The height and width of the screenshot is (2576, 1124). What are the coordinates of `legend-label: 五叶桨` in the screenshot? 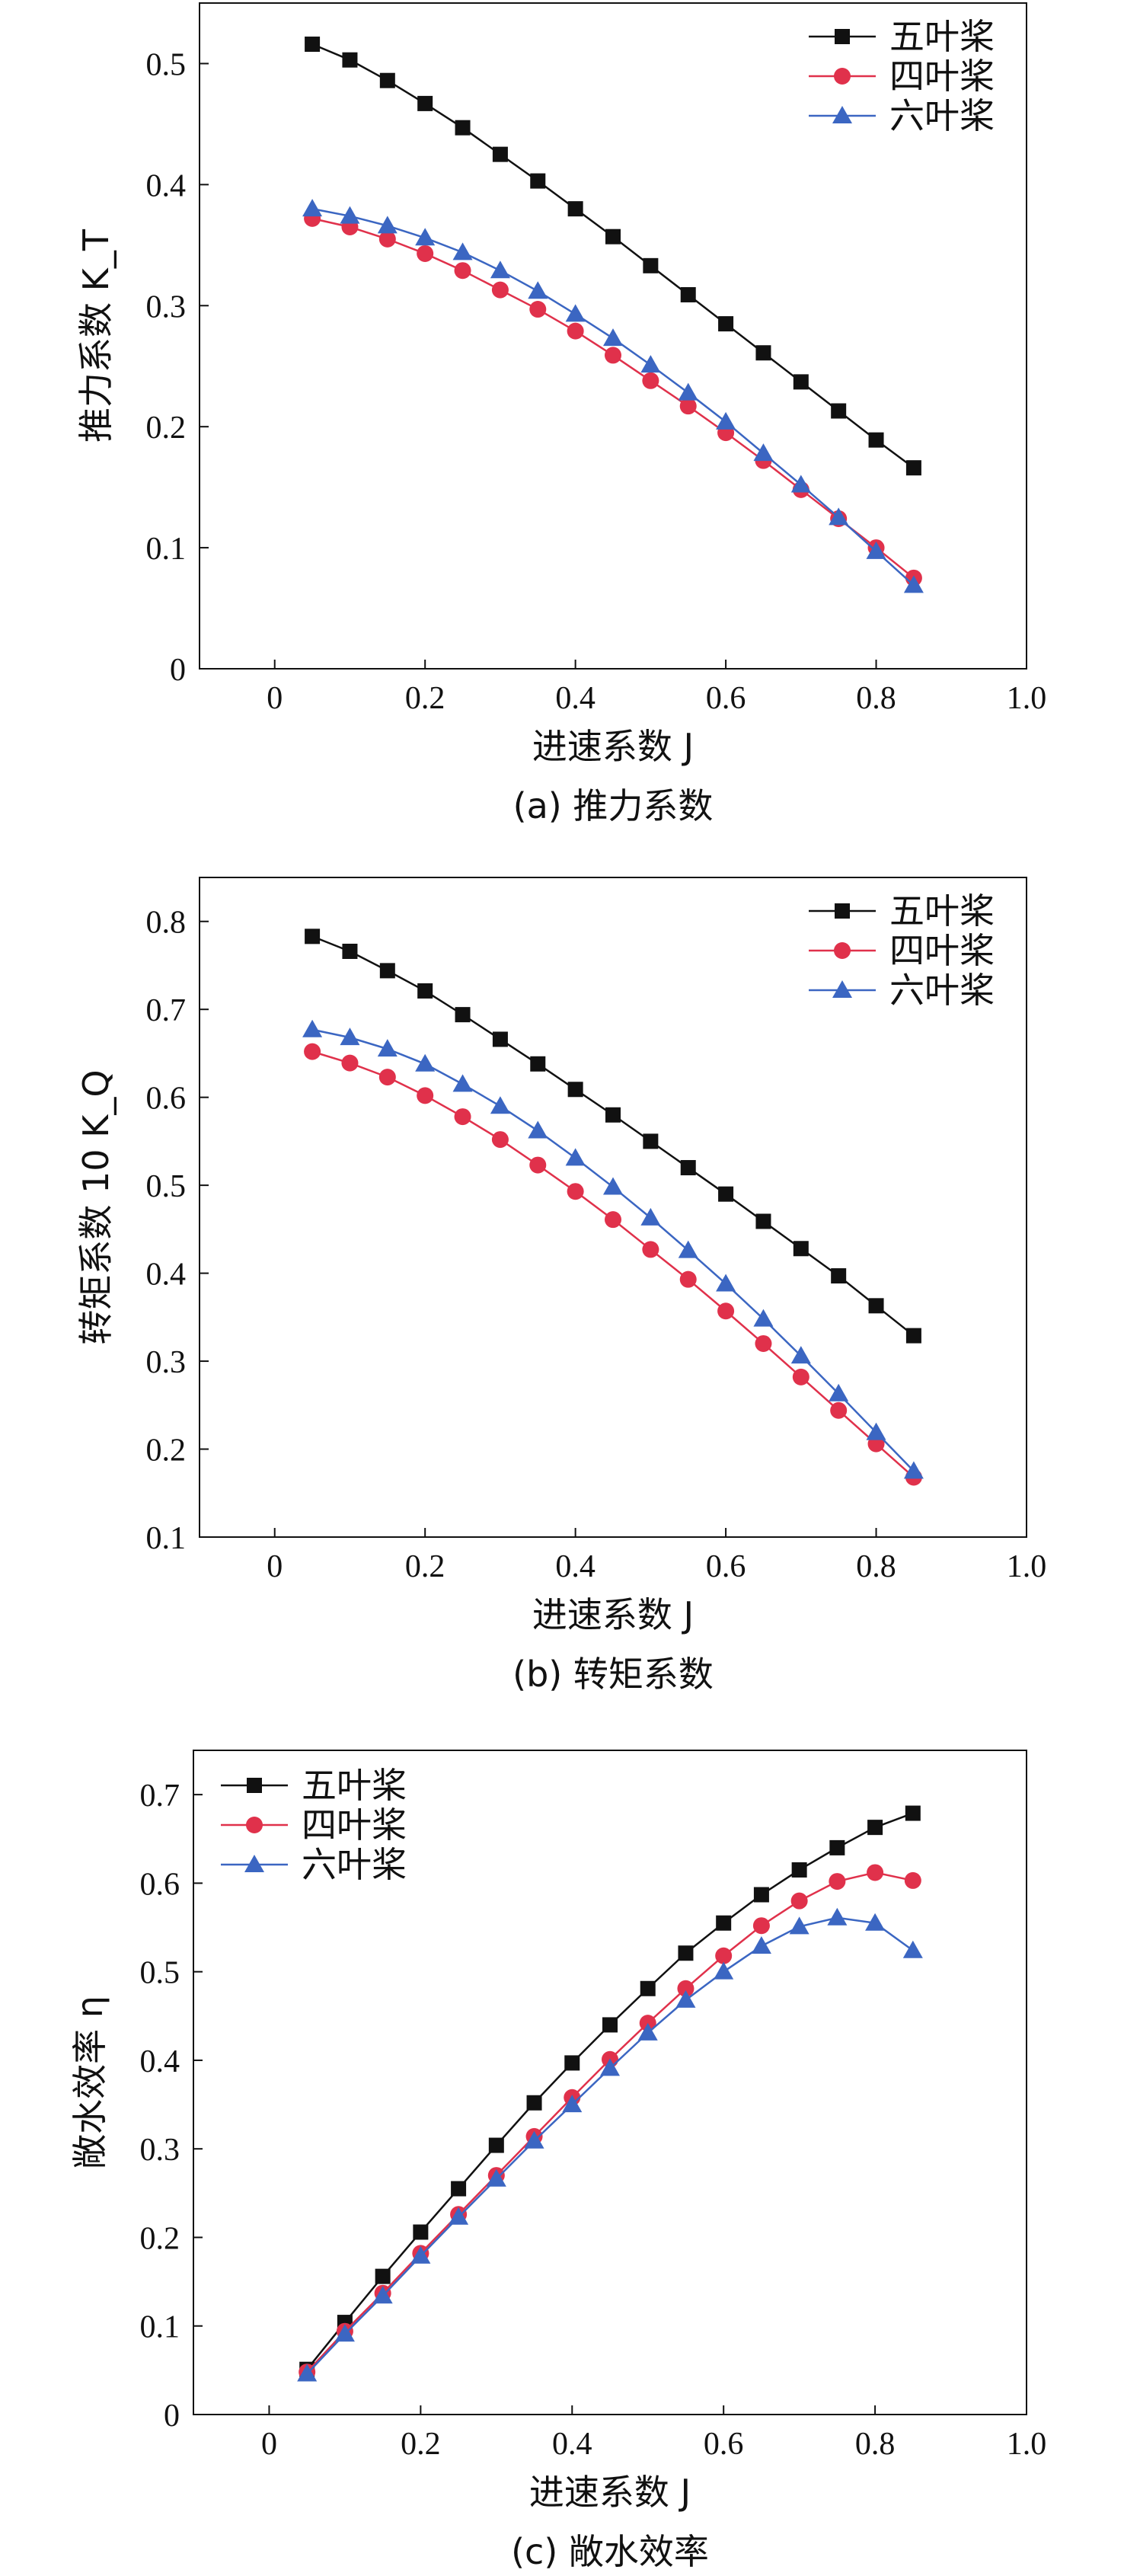 It's located at (355, 1786).